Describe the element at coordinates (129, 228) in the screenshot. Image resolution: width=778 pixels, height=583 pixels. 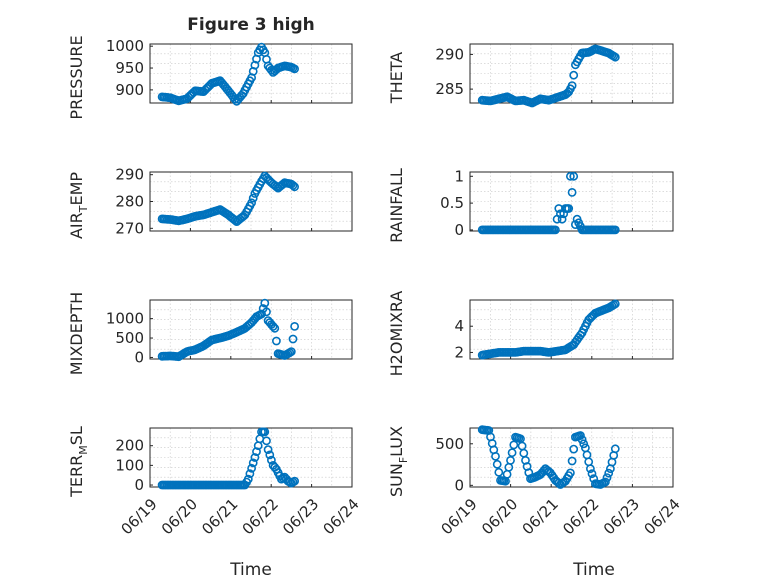
I see `y-tick-label: 270` at that location.